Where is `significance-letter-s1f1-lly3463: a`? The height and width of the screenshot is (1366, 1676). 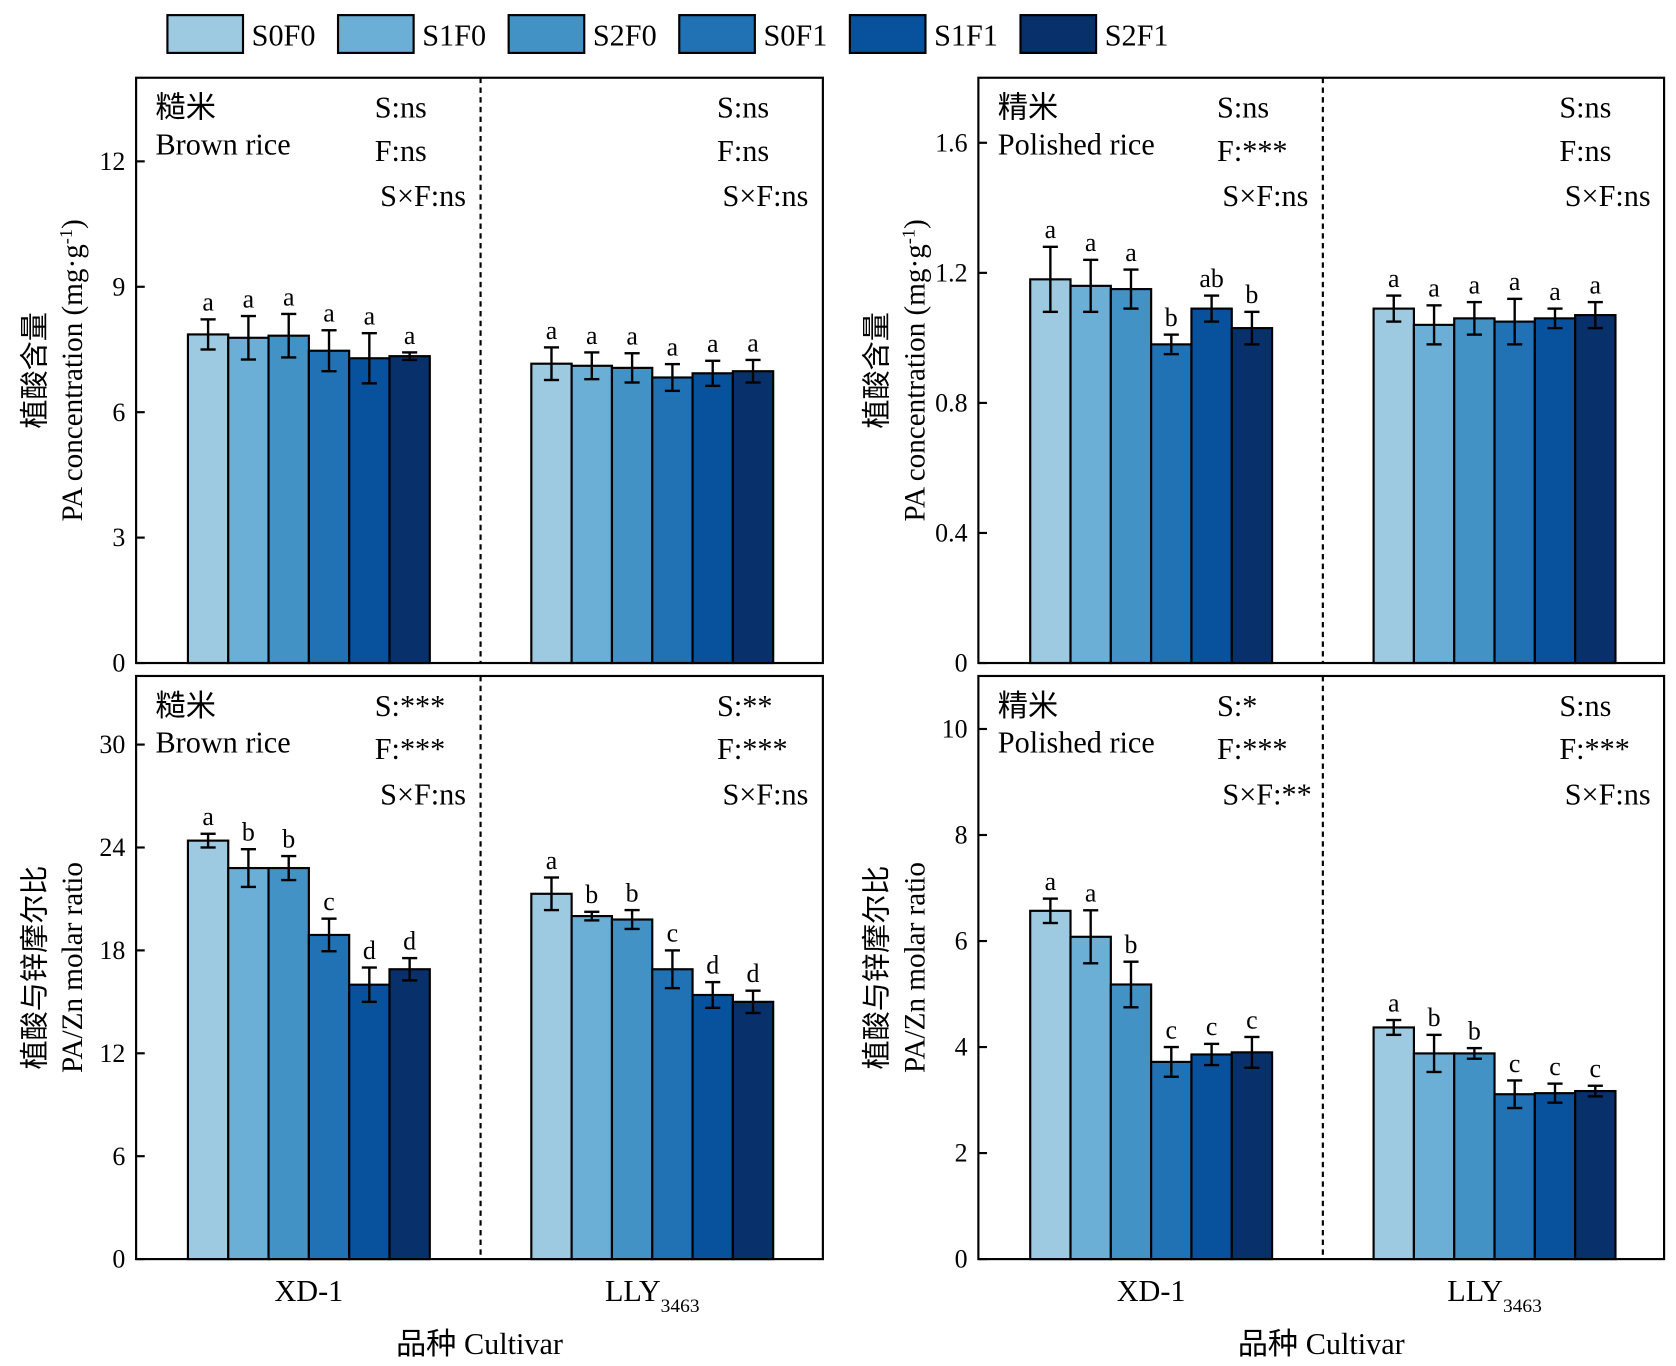
significance-letter-s1f1-lly3463: a is located at coordinates (713, 343).